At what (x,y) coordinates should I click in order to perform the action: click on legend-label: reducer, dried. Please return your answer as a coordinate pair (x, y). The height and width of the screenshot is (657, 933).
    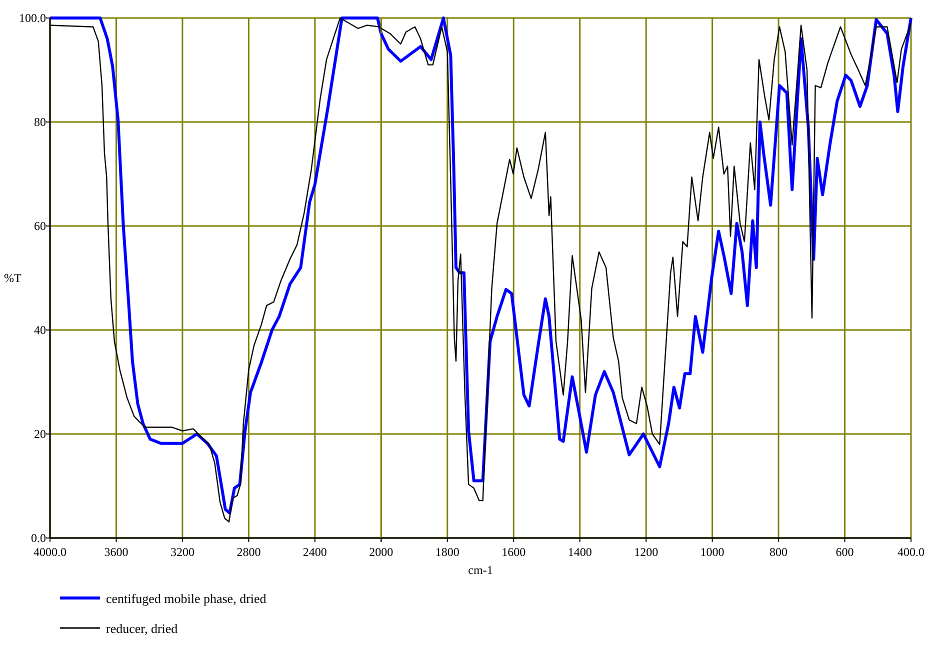
    Looking at the image, I should click on (142, 628).